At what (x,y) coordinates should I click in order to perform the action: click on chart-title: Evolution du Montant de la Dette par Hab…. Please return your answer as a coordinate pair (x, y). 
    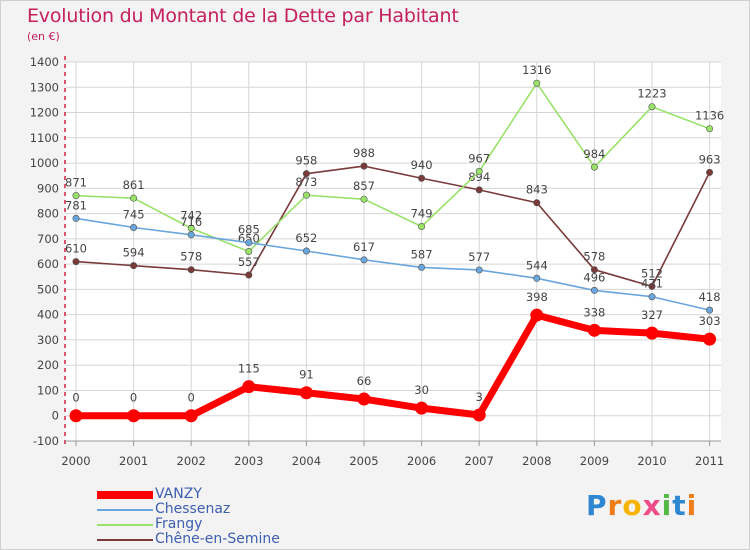
    Looking at the image, I should click on (243, 16).